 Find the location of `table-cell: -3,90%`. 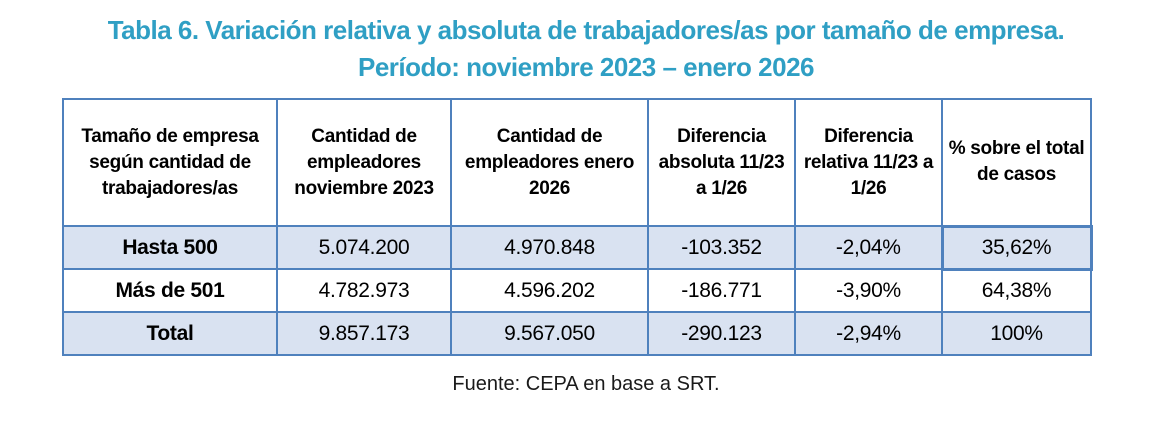

table-cell: -3,90% is located at coordinates (868, 290).